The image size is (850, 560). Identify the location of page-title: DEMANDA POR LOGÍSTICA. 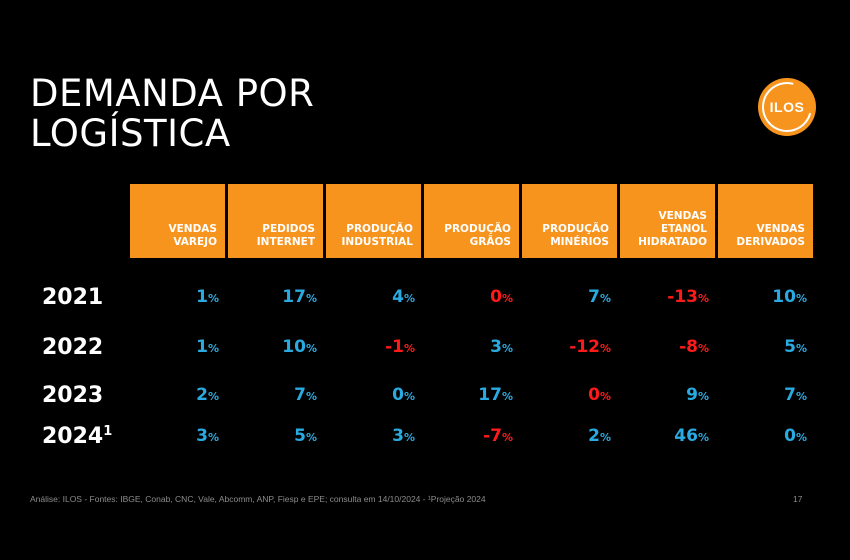
(172, 114).